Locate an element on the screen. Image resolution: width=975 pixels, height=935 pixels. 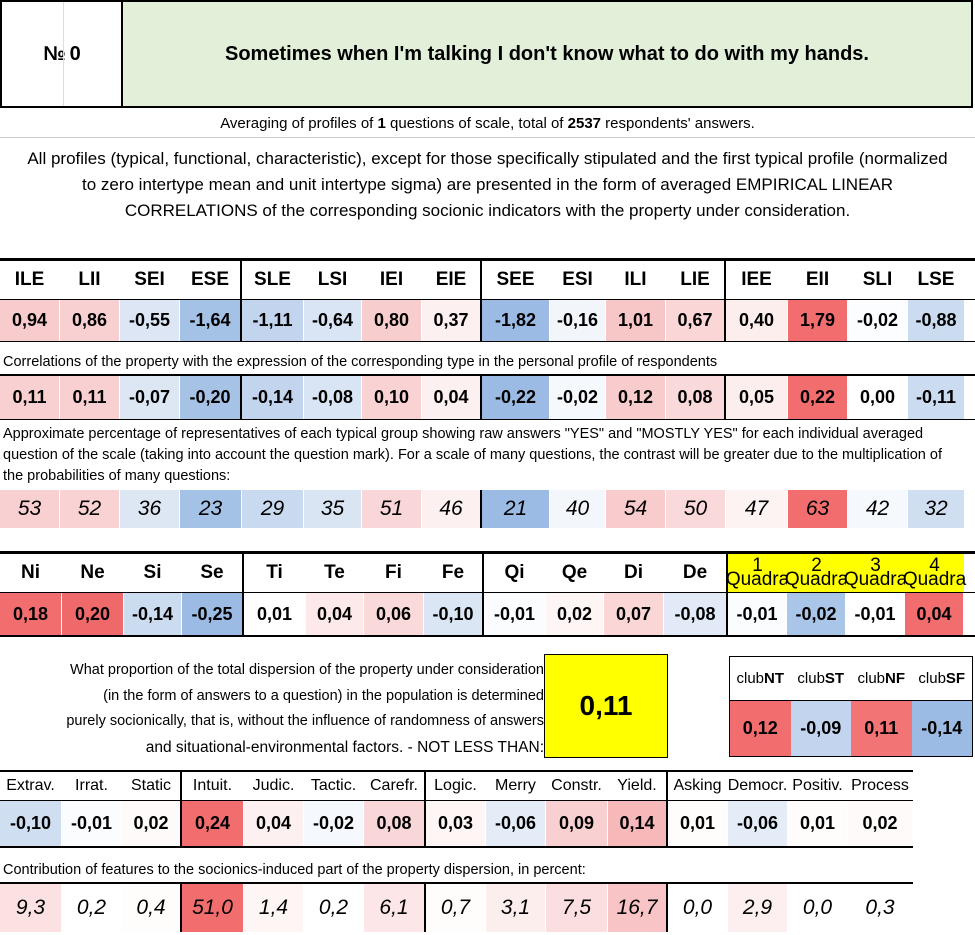
feature-contribution-12: 0,0 is located at coordinates (698, 908).